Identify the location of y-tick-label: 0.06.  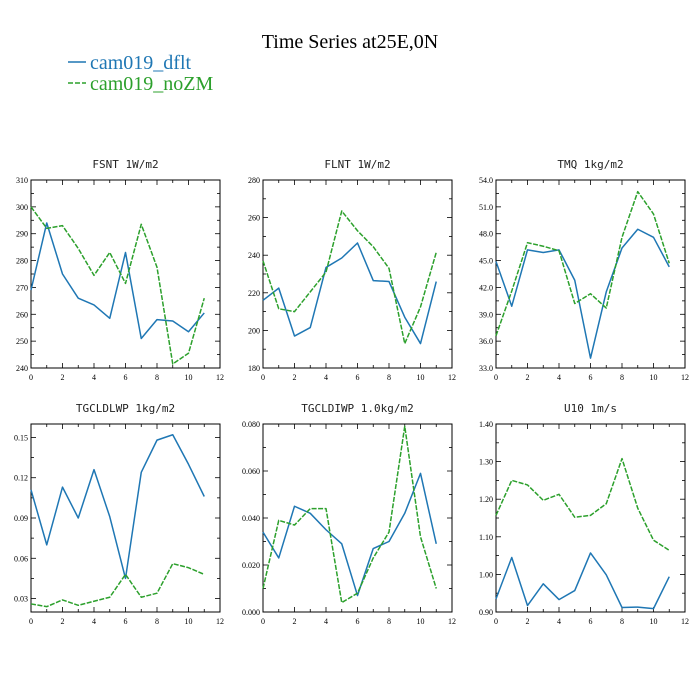
(21, 558).